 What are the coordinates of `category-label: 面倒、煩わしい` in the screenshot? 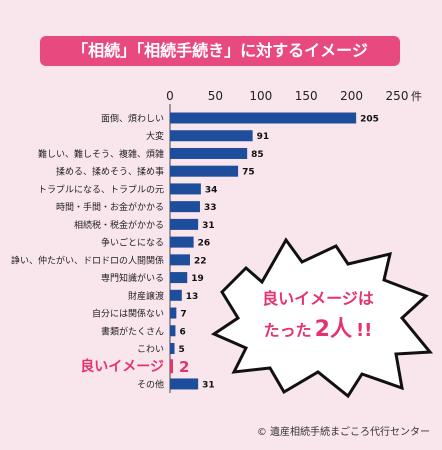 It's located at (132, 119).